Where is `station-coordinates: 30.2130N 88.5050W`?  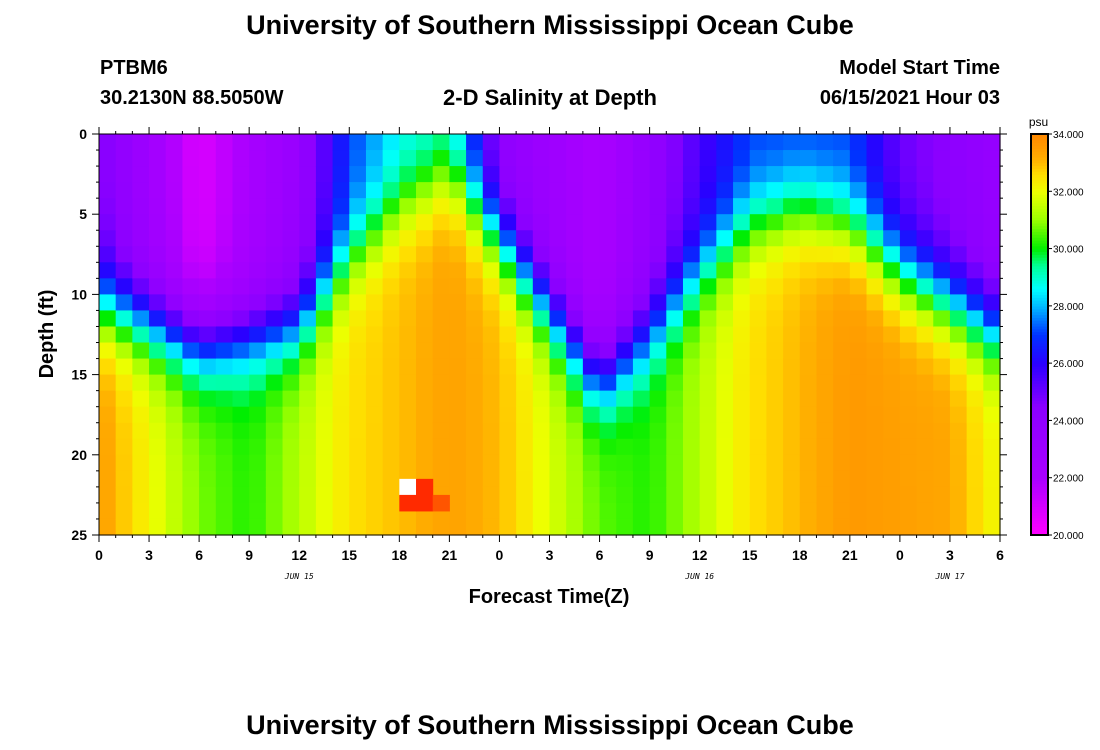
station-coordinates: 30.2130N 88.5050W is located at coordinates (192, 98).